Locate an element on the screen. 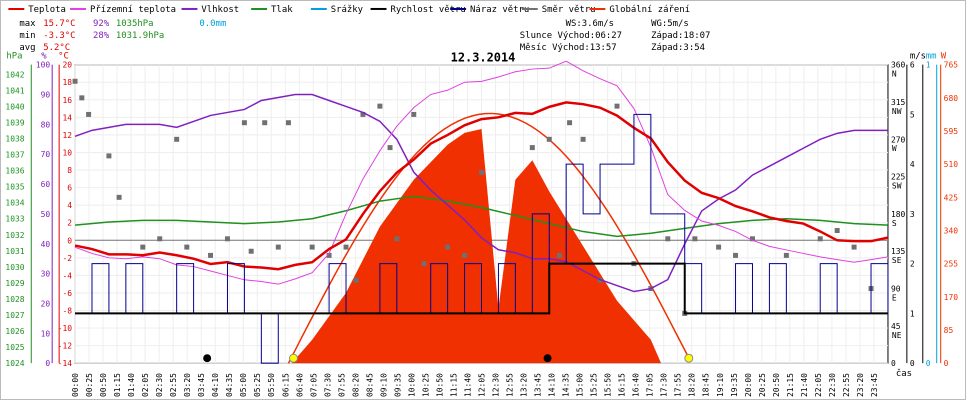 The image size is (966, 400). moonrise-marker is located at coordinates (547, 358).